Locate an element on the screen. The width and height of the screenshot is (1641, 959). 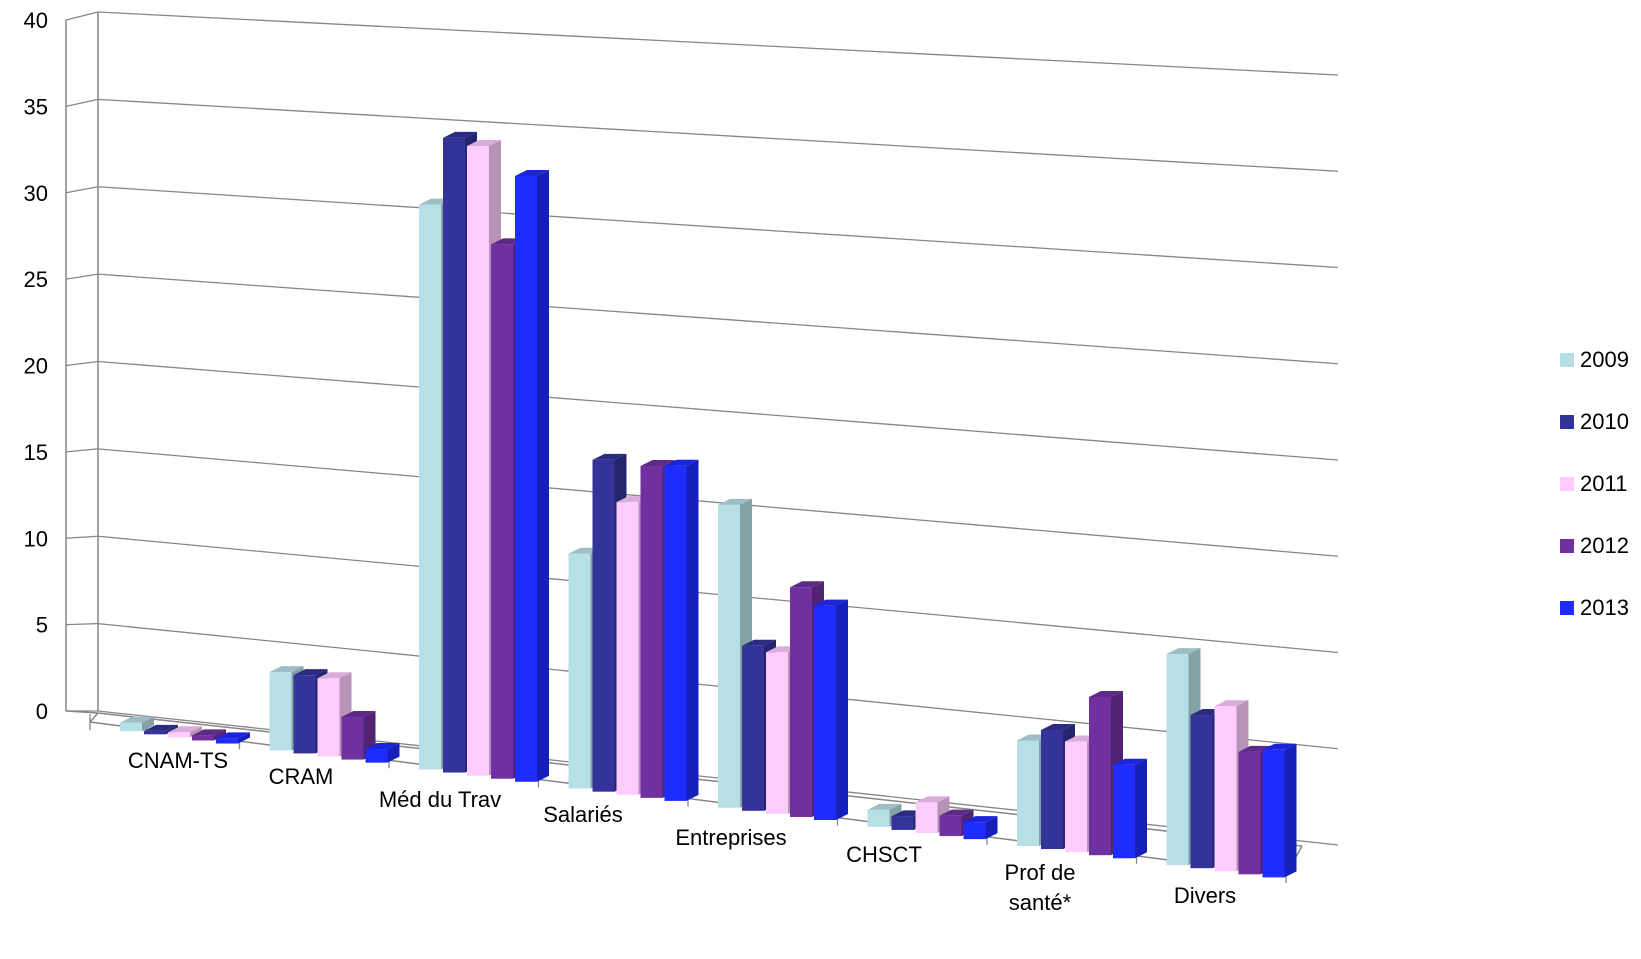
legend-item: 2009 is located at coordinates (1600, 360).